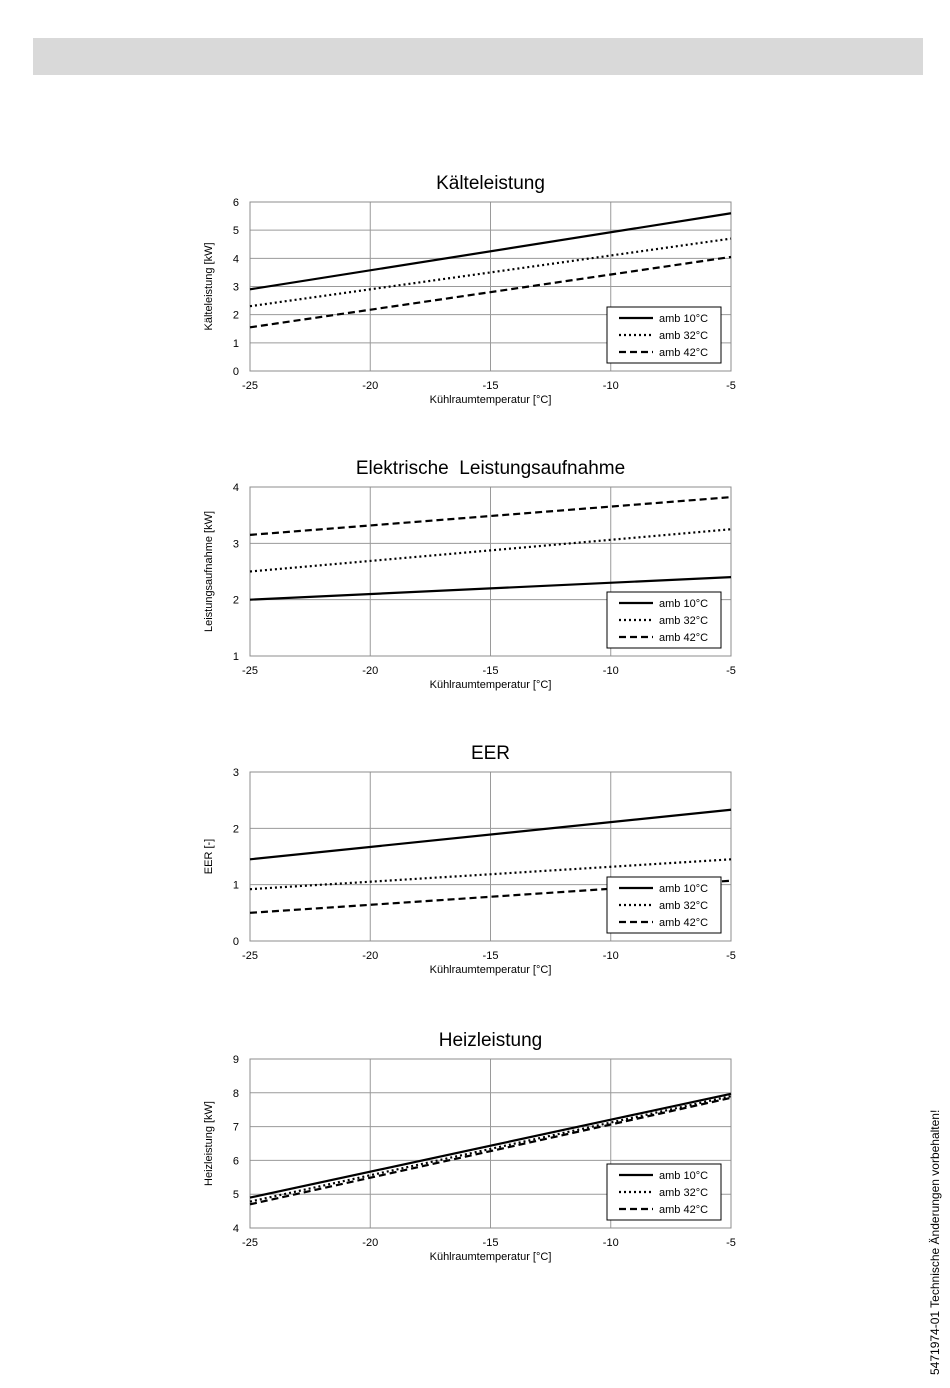  Describe the element at coordinates (491, 1040) in the screenshot. I see `chart-title: Heizleistung` at that location.